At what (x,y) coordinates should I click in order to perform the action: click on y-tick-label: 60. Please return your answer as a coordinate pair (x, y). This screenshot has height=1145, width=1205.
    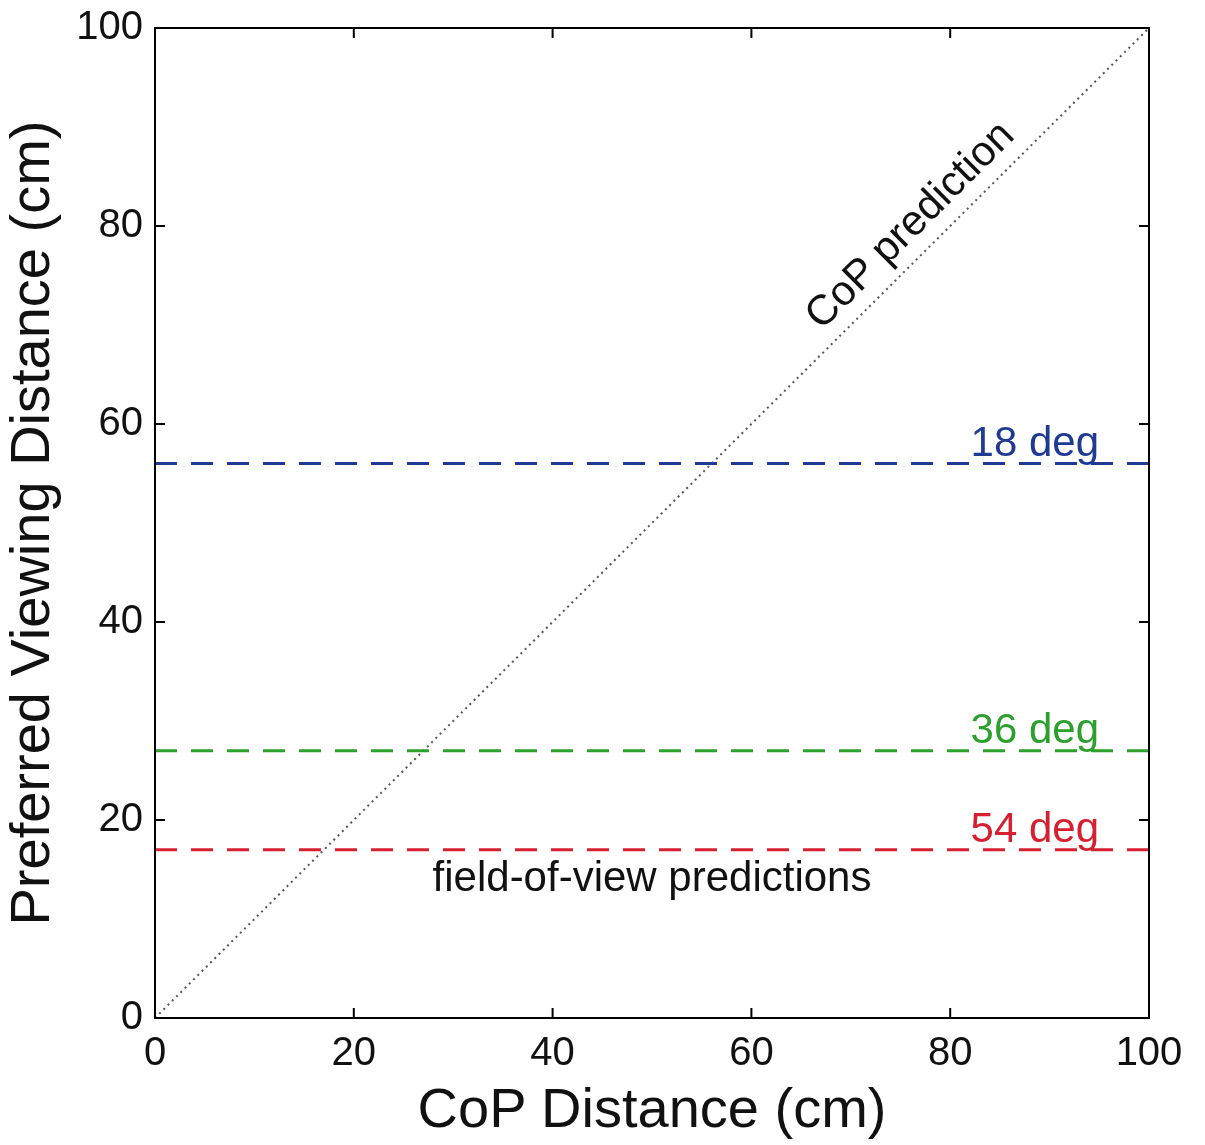
    Looking at the image, I should click on (120, 421).